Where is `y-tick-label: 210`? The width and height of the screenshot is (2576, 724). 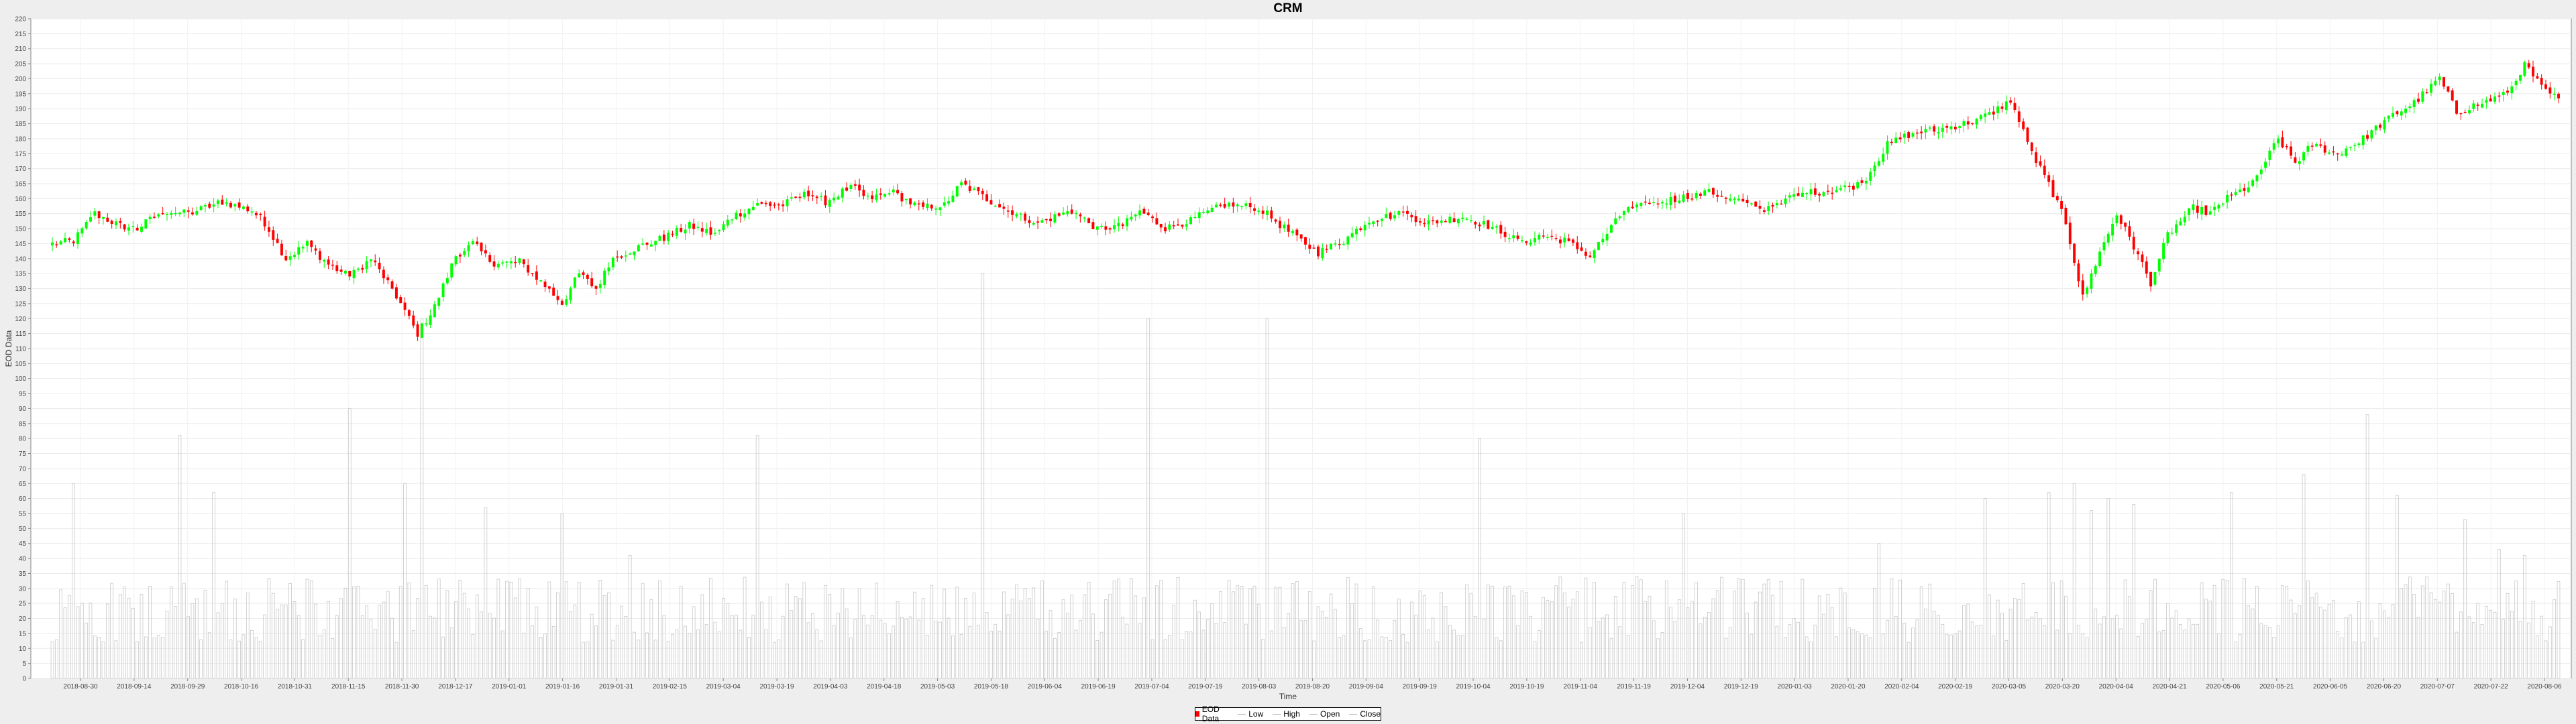
y-tick-label: 210 is located at coordinates (20, 49).